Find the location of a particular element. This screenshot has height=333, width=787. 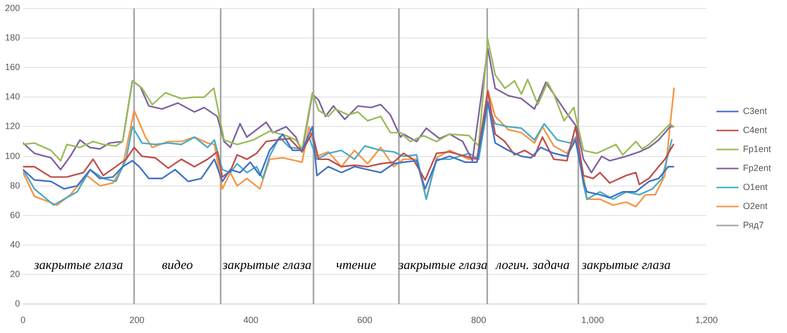

legend-label: O2ent is located at coordinates (755, 205).